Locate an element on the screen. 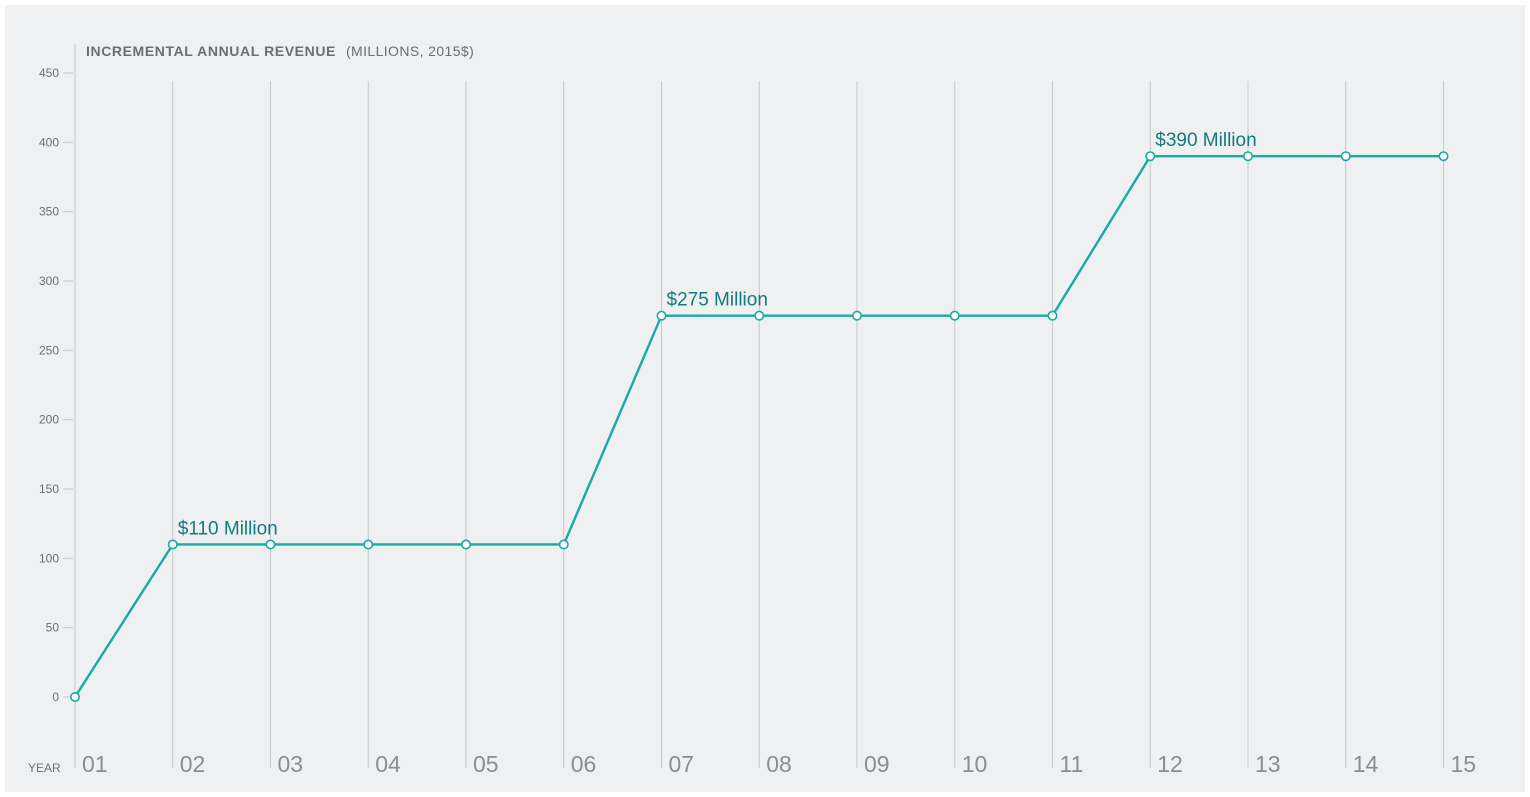 The image size is (1530, 797). x-tick-label-04: 04 is located at coordinates (388, 764).